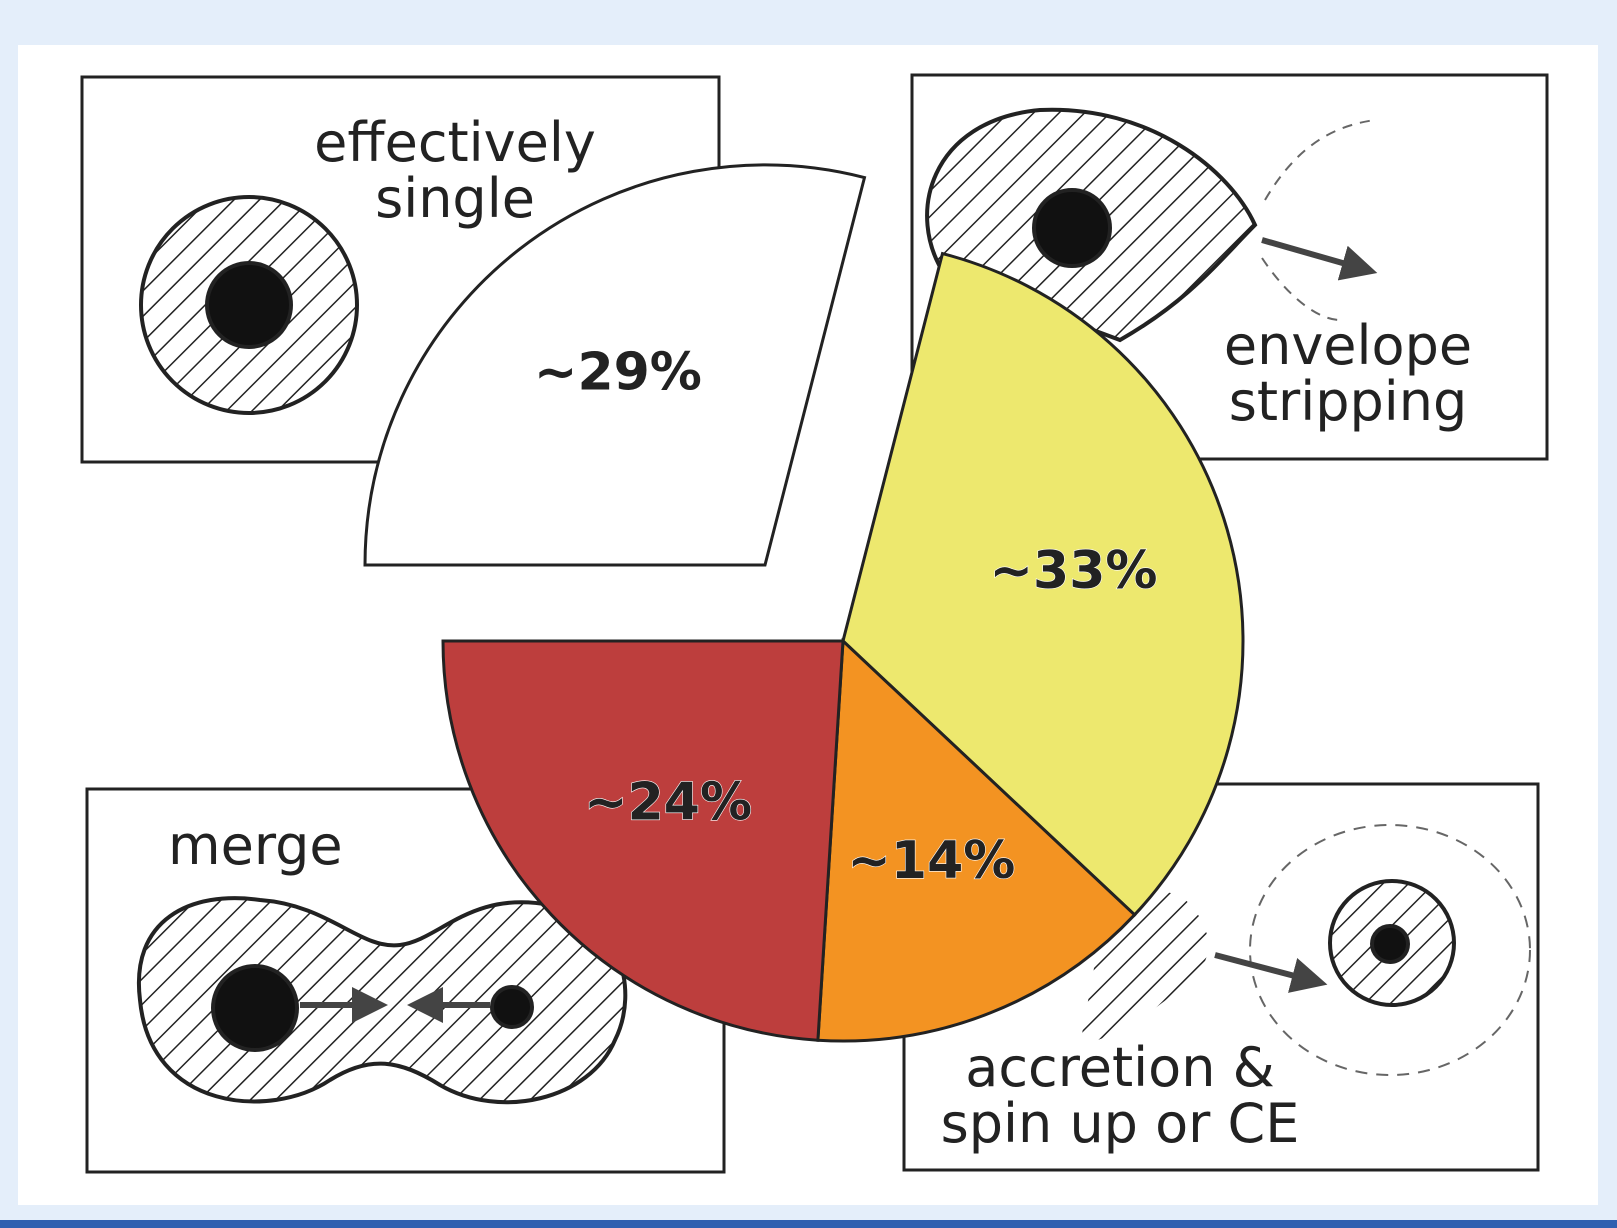 Image resolution: width=1617 pixels, height=1228 pixels. What do you see at coordinates (618, 372) in the screenshot?
I see `value-label: ~29%` at bounding box center [618, 372].